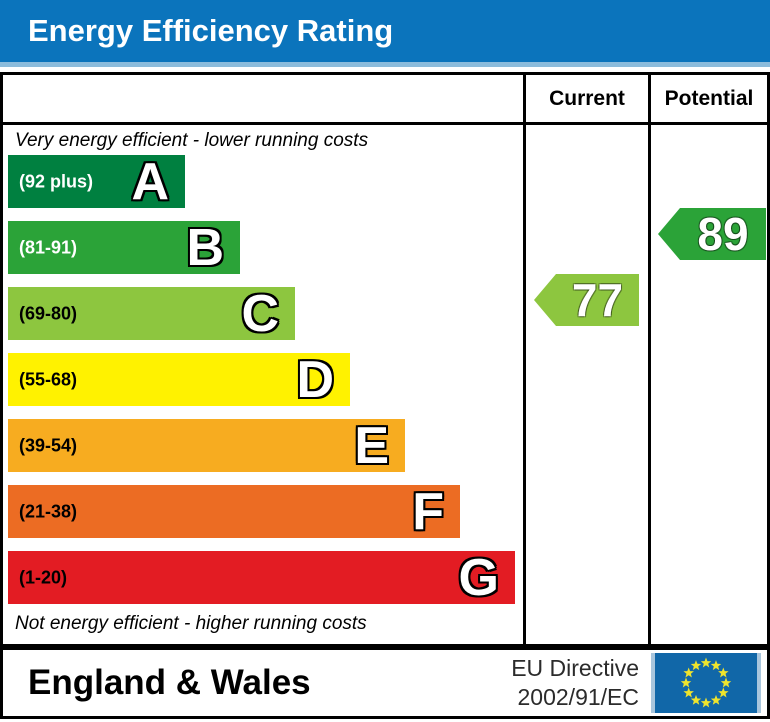 This screenshot has width=770, height=722. I want to click on potential-column: 89, so click(707, 384).